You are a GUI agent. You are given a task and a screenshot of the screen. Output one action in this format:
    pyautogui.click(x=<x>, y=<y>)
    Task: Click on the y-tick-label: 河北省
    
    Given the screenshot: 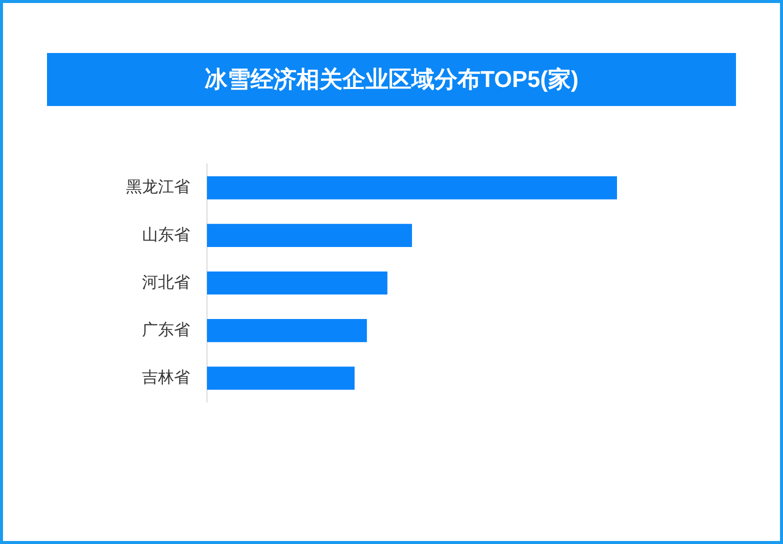 What is the action you would take?
    pyautogui.click(x=166, y=282)
    